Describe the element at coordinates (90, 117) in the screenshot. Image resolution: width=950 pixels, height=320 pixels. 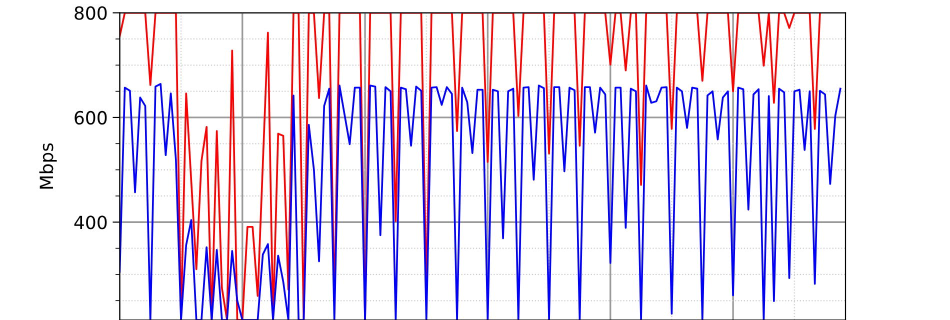
I see `y-tick-label: 600` at that location.